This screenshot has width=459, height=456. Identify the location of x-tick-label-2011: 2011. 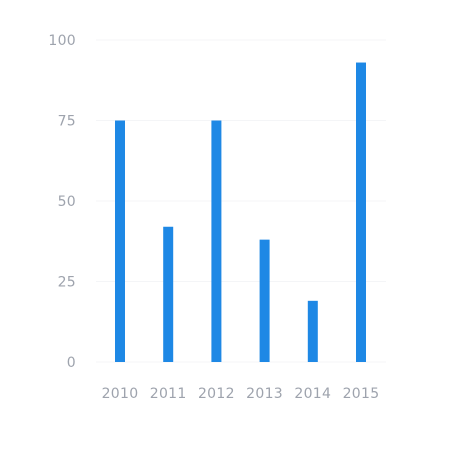
(168, 394).